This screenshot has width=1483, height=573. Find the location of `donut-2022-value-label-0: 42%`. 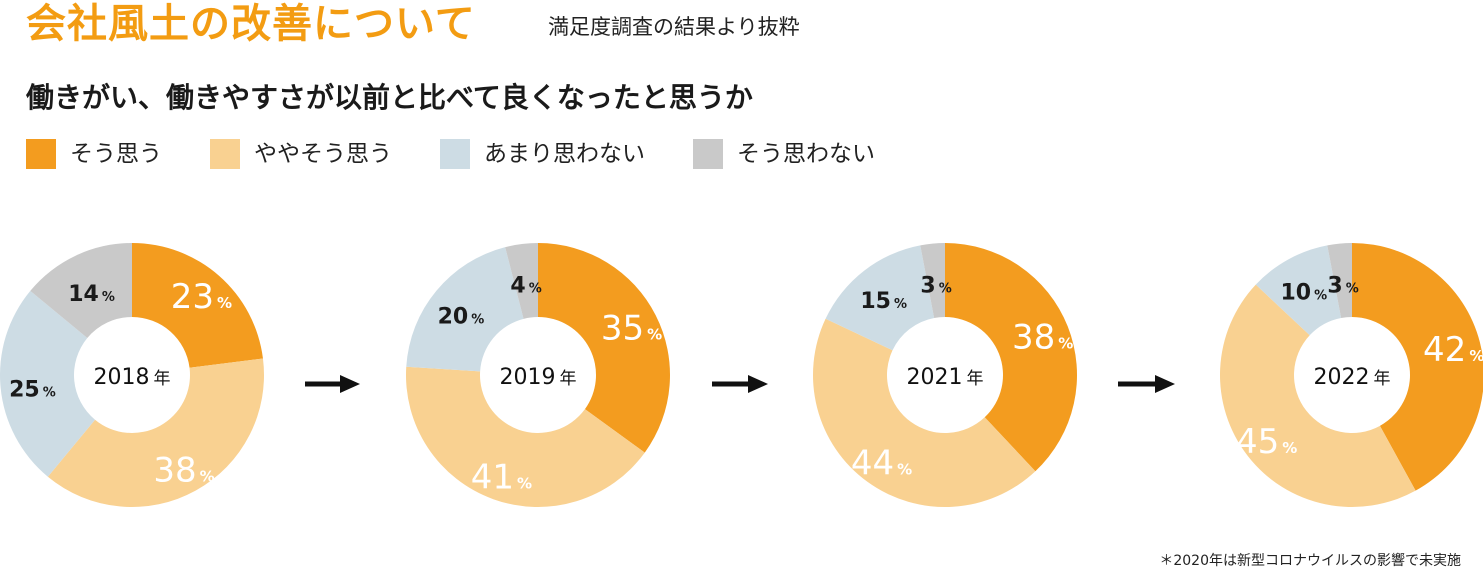

donut-2022-value-label-0: 42% is located at coordinates (1453, 350).